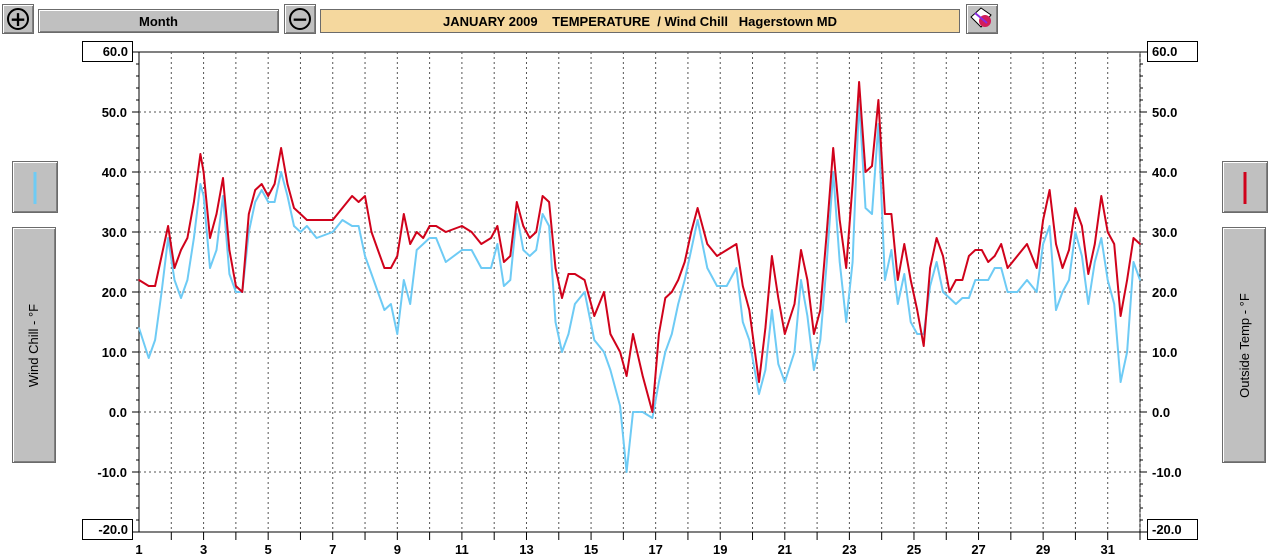  I want to click on outside-temp-axis-button: Outside Temp - °F, so click(1244, 345).